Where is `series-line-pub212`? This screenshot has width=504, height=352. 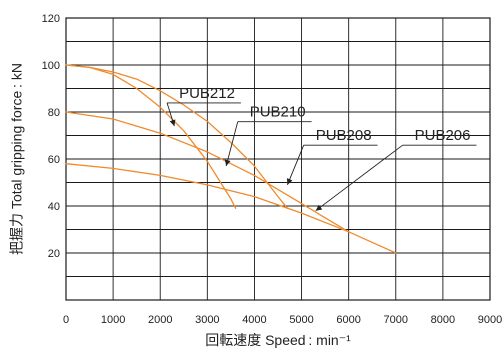 series-line-pub212 is located at coordinates (151, 136).